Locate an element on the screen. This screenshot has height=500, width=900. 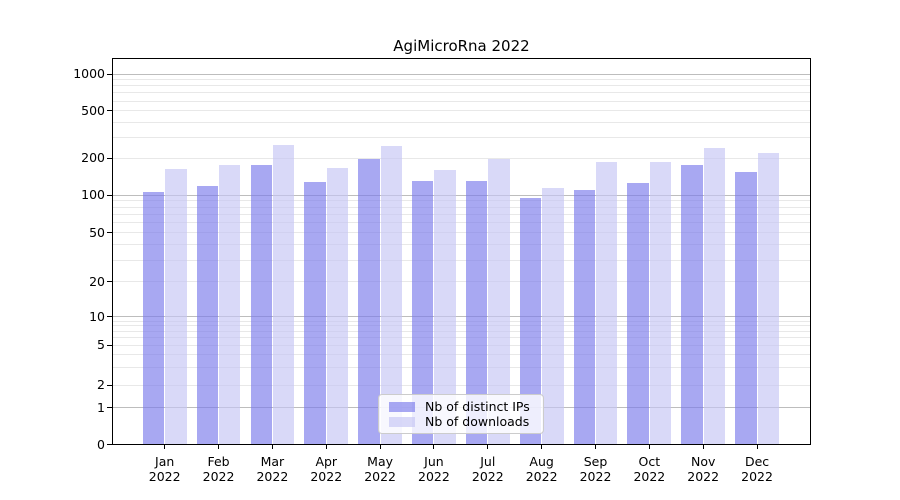
x-tick-label: May 2022 is located at coordinates (380, 469).